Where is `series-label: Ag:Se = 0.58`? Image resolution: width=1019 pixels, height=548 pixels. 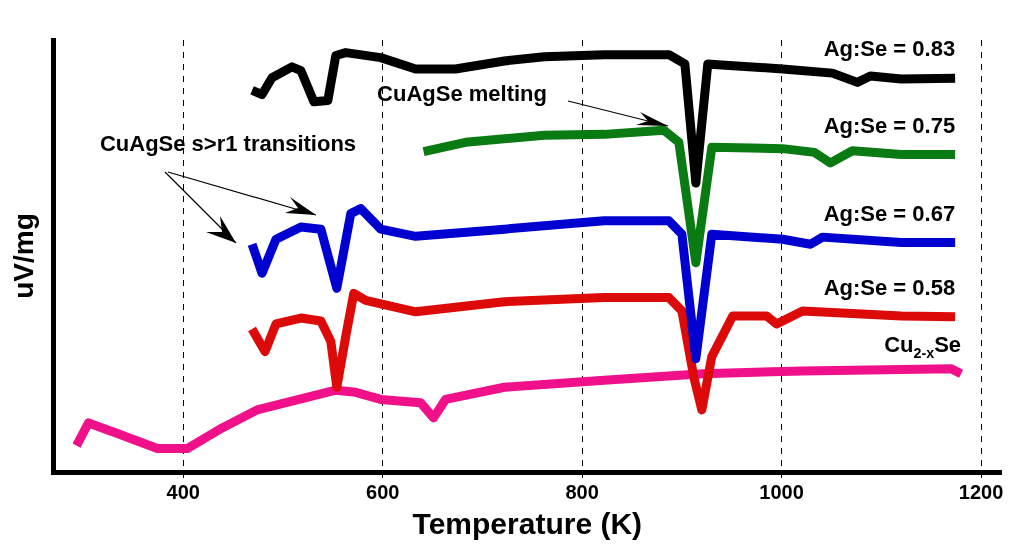 series-label: Ag:Se = 0.58 is located at coordinates (889, 287).